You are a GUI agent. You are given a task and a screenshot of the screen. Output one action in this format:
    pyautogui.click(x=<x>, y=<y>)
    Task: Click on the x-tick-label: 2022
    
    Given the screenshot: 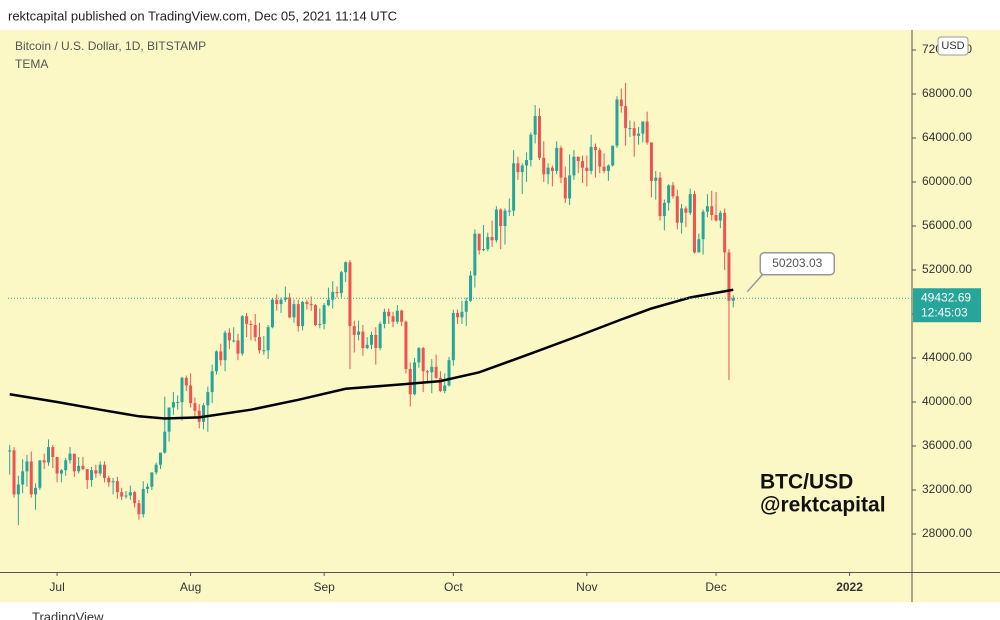 What is the action you would take?
    pyautogui.click(x=849, y=587)
    